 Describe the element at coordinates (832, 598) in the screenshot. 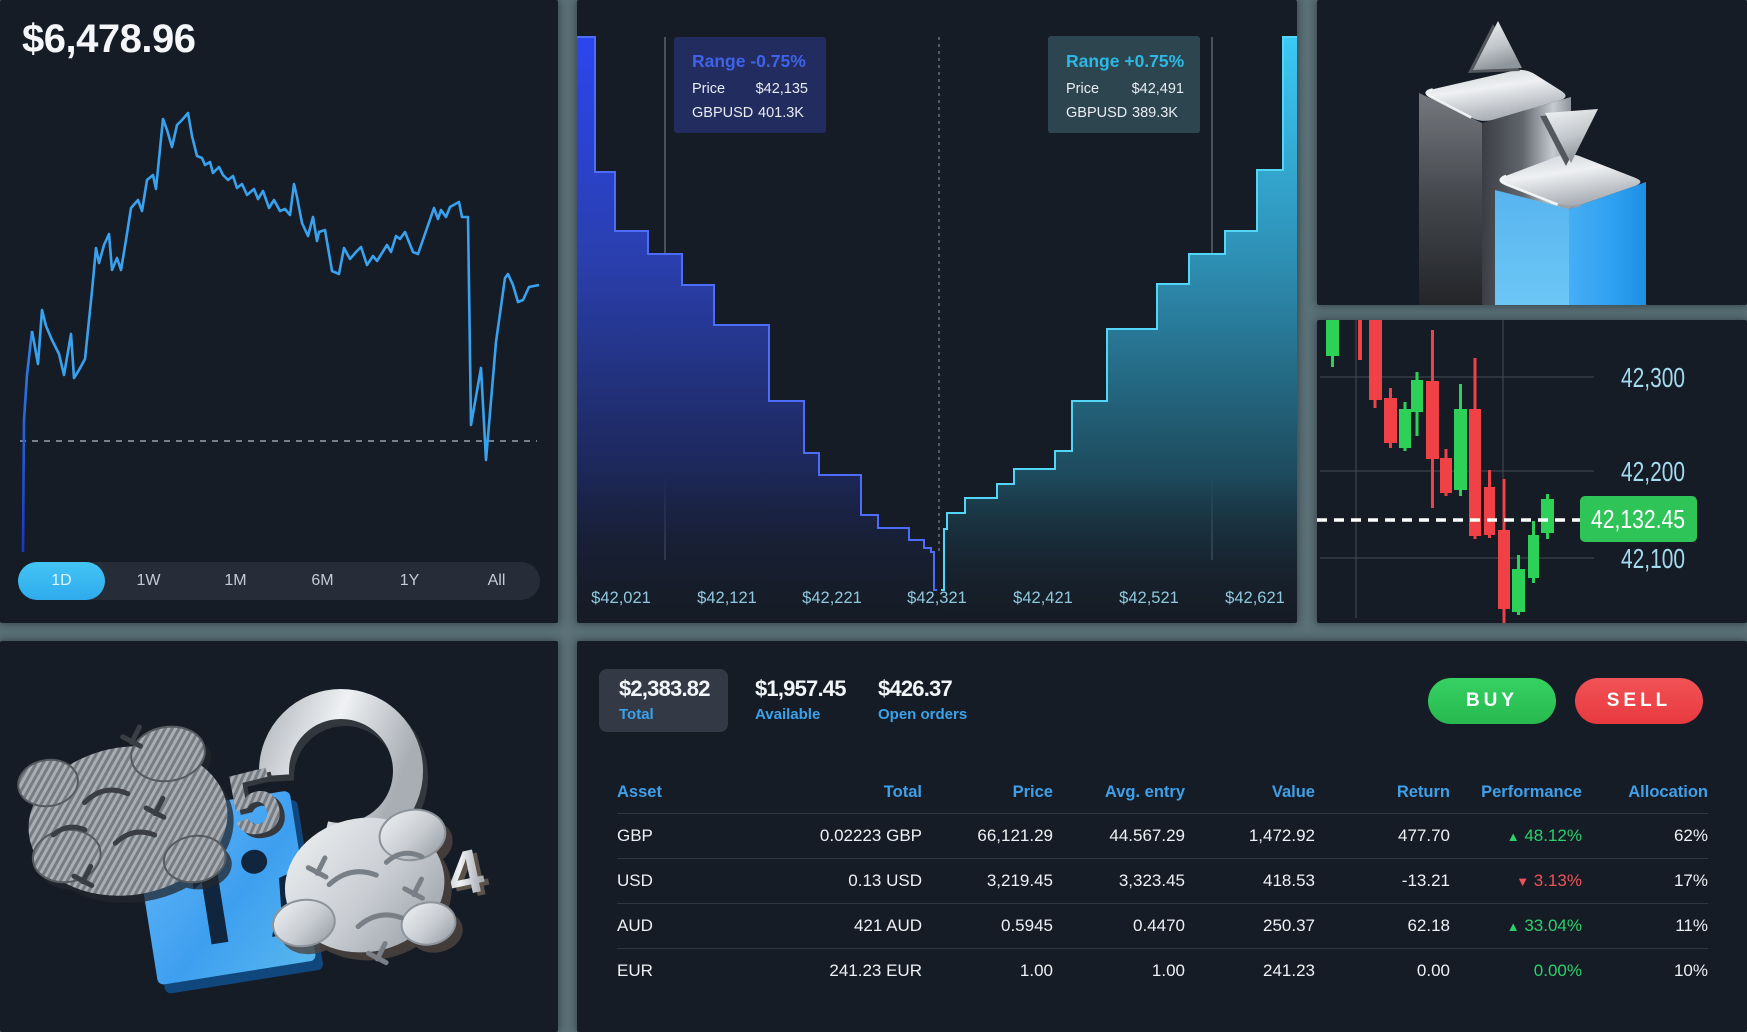

I see `svg-text: $42,221` at that location.